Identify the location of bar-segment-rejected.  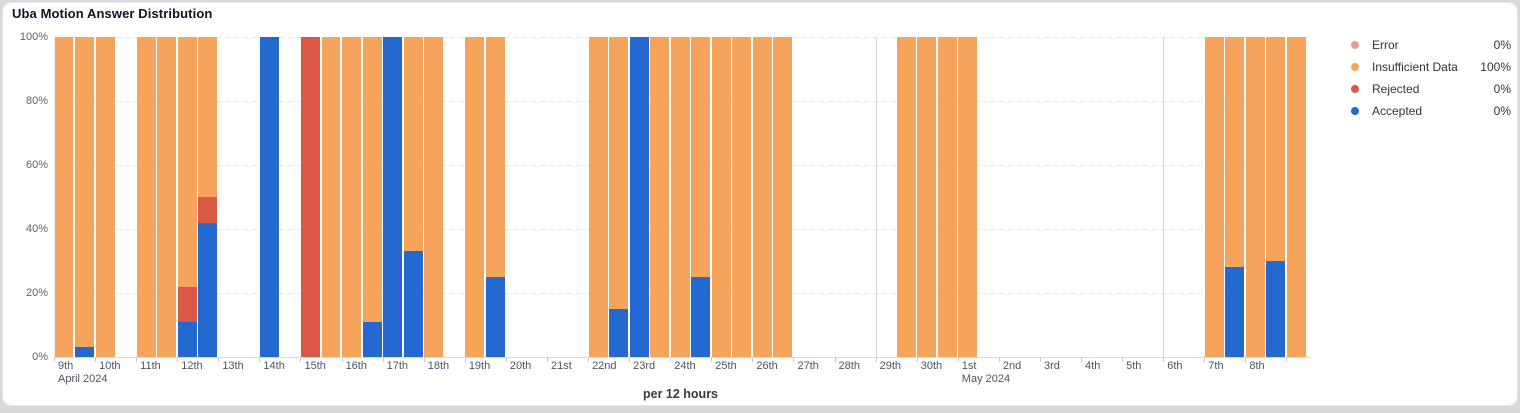
(187, 304).